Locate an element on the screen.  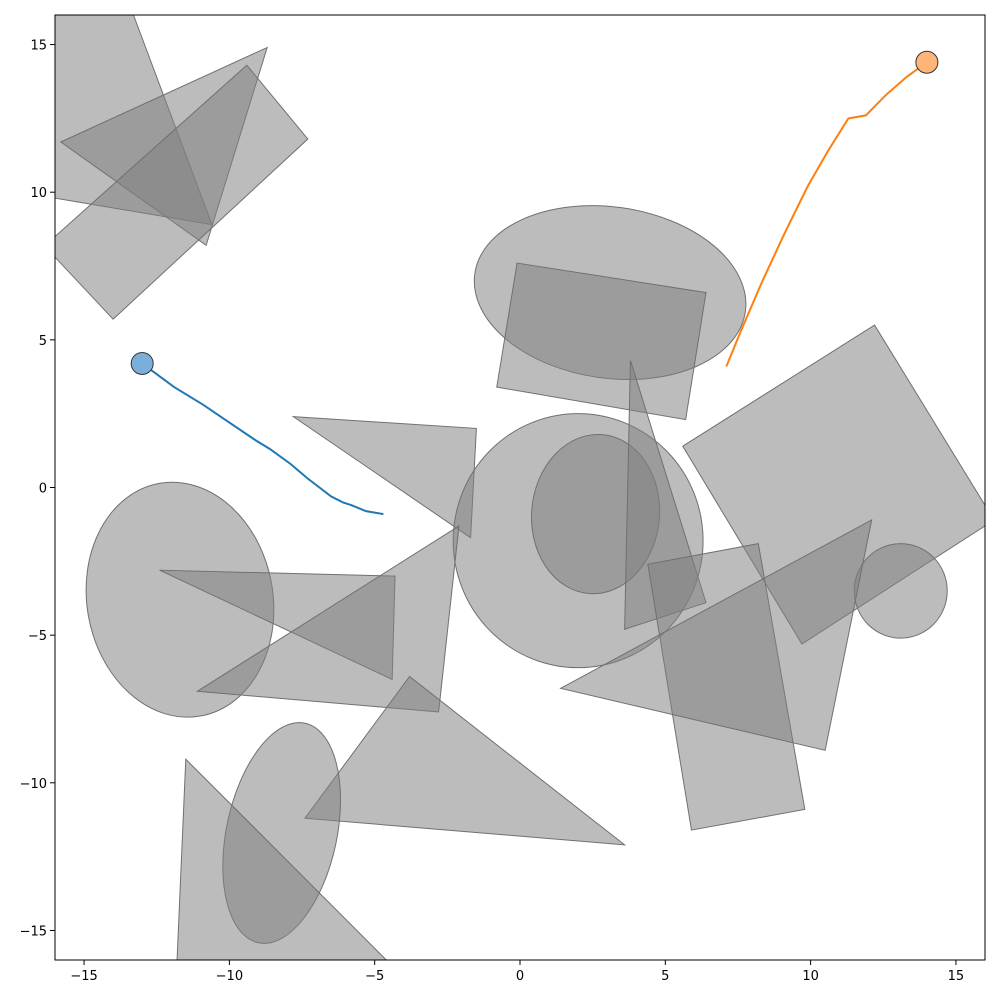
y-tick-label: 15 is located at coordinates (38, 46).